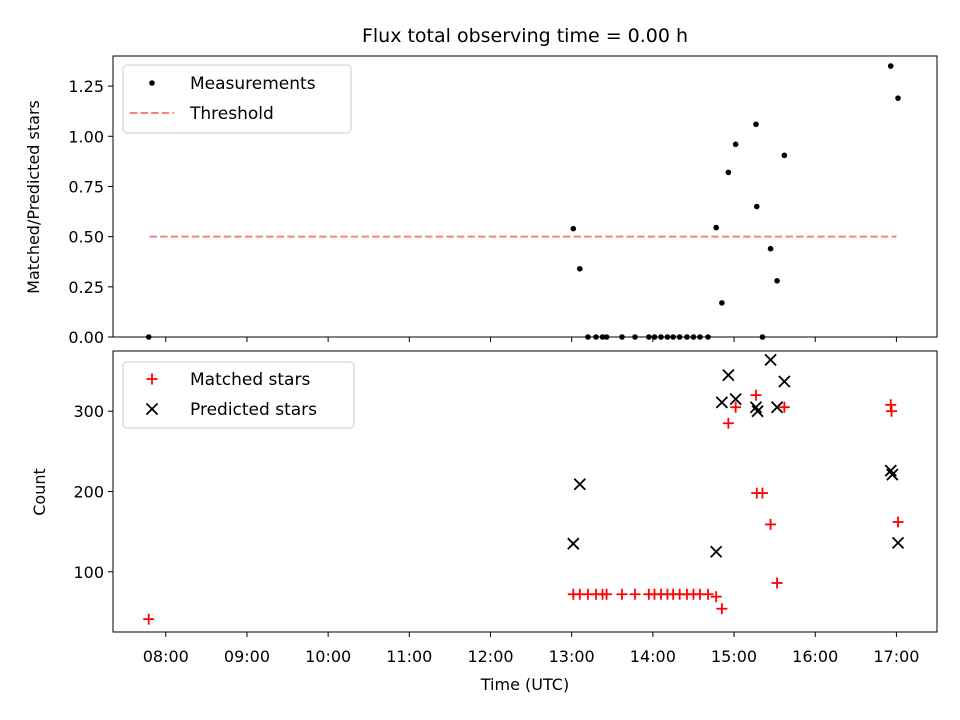 The height and width of the screenshot is (720, 960). Describe the element at coordinates (33, 197) in the screenshot. I see `top-y-axis-label: Matched/Predicted stars` at that location.